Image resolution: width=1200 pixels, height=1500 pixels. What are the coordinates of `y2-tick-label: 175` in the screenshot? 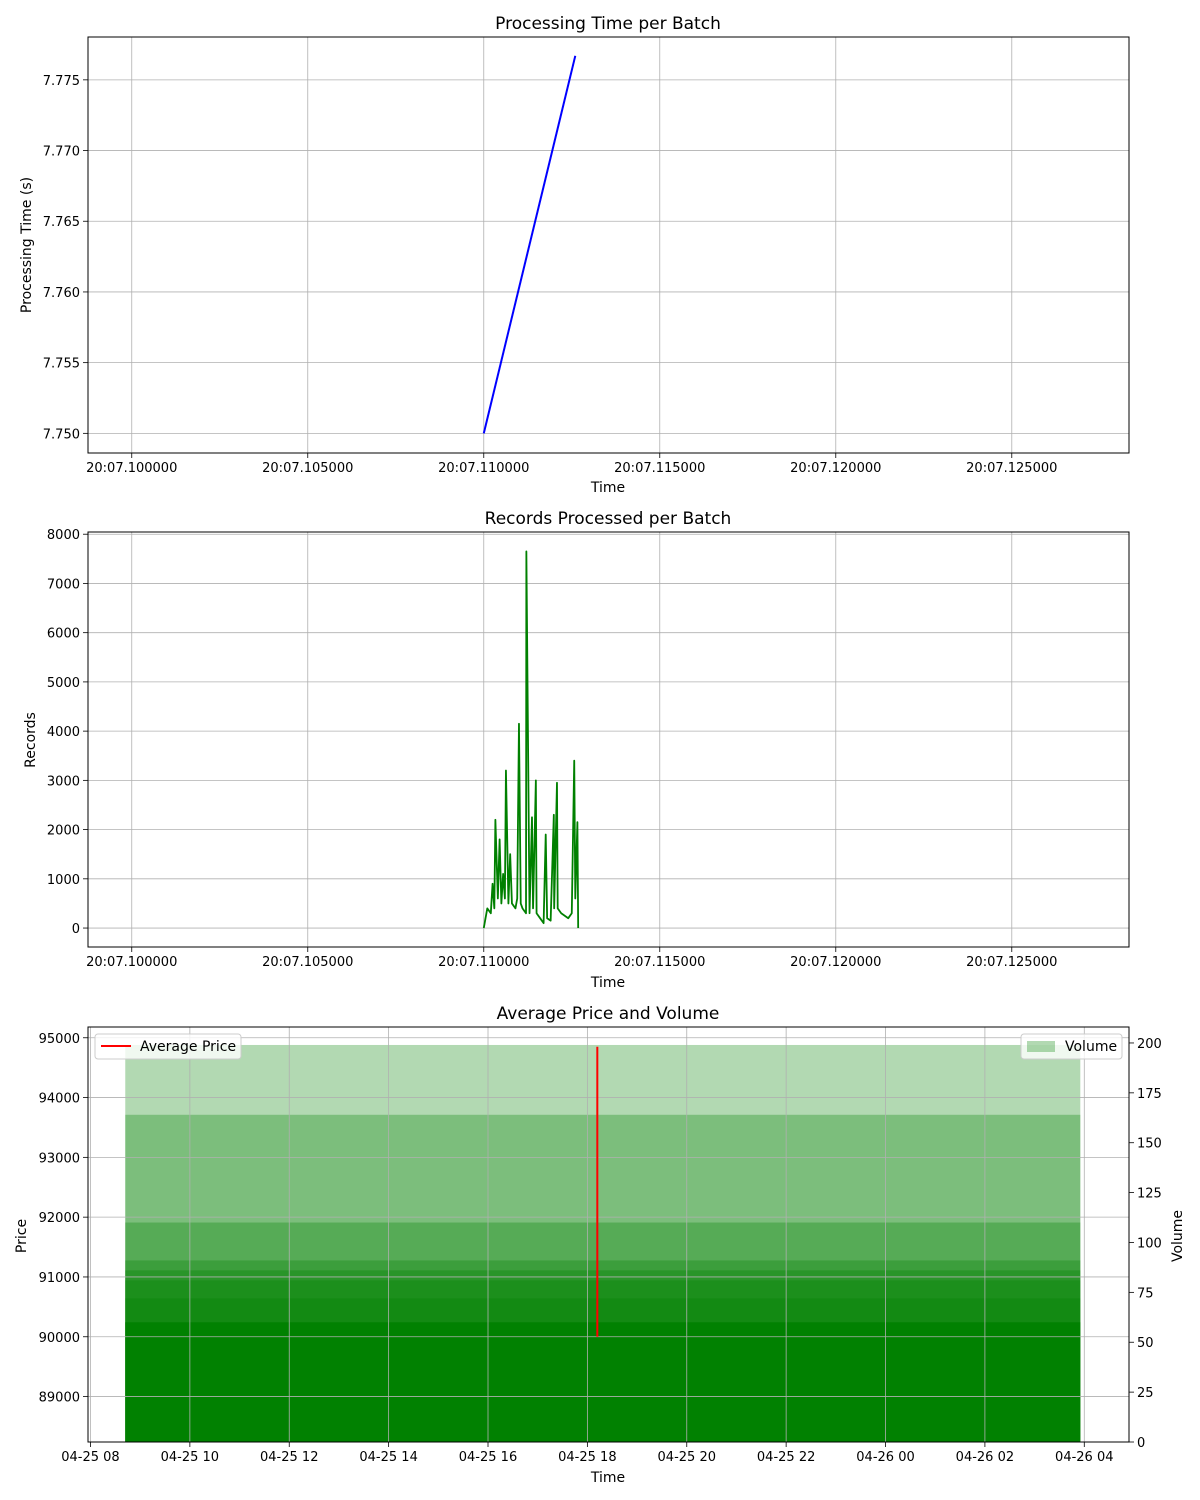 It's located at (1149, 1094).